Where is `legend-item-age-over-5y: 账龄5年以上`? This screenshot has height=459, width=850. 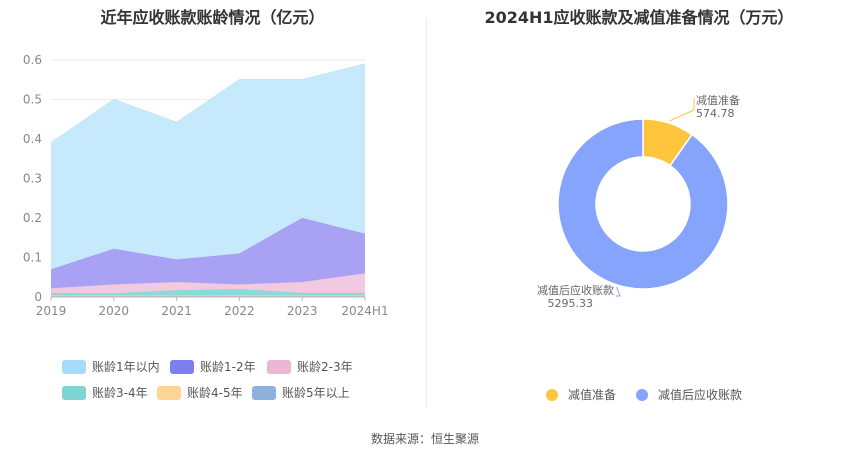
legend-item-age-over-5y: 账龄5年以上 is located at coordinates (301, 392).